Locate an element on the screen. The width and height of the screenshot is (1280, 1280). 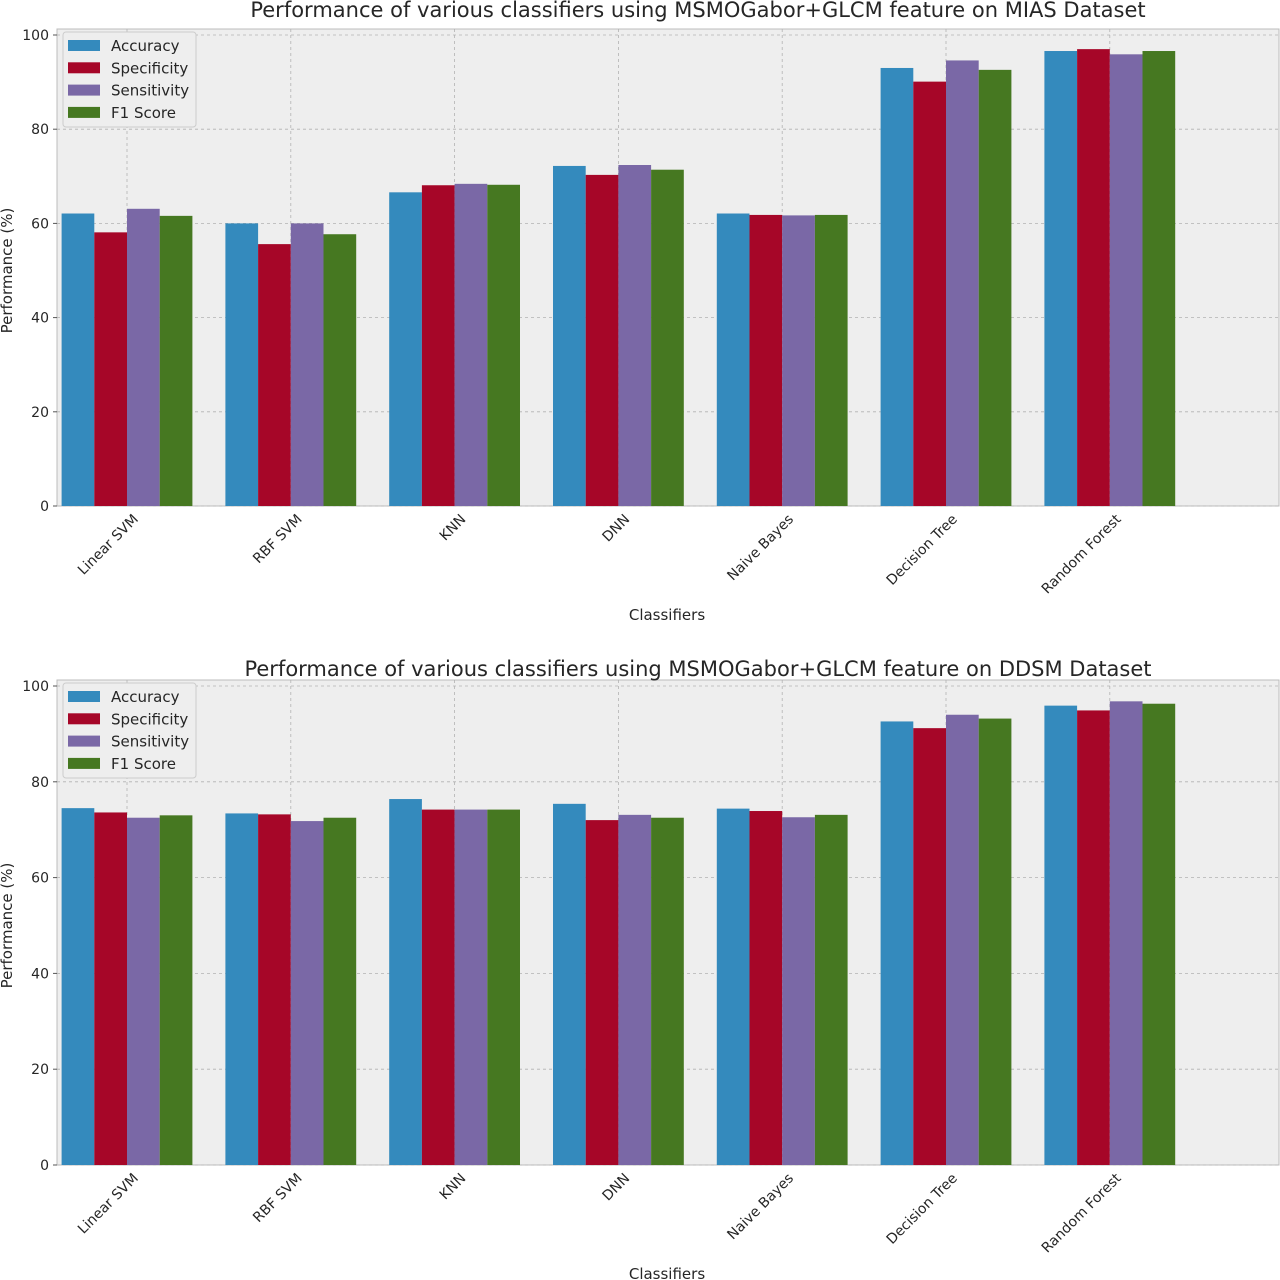
y-tick-label: 100 is located at coordinates (35, 36).